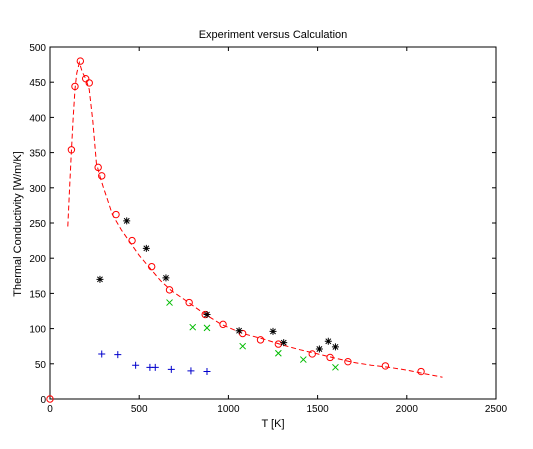  Describe the element at coordinates (37, 83) in the screenshot. I see `y-tick-label: 450` at that location.